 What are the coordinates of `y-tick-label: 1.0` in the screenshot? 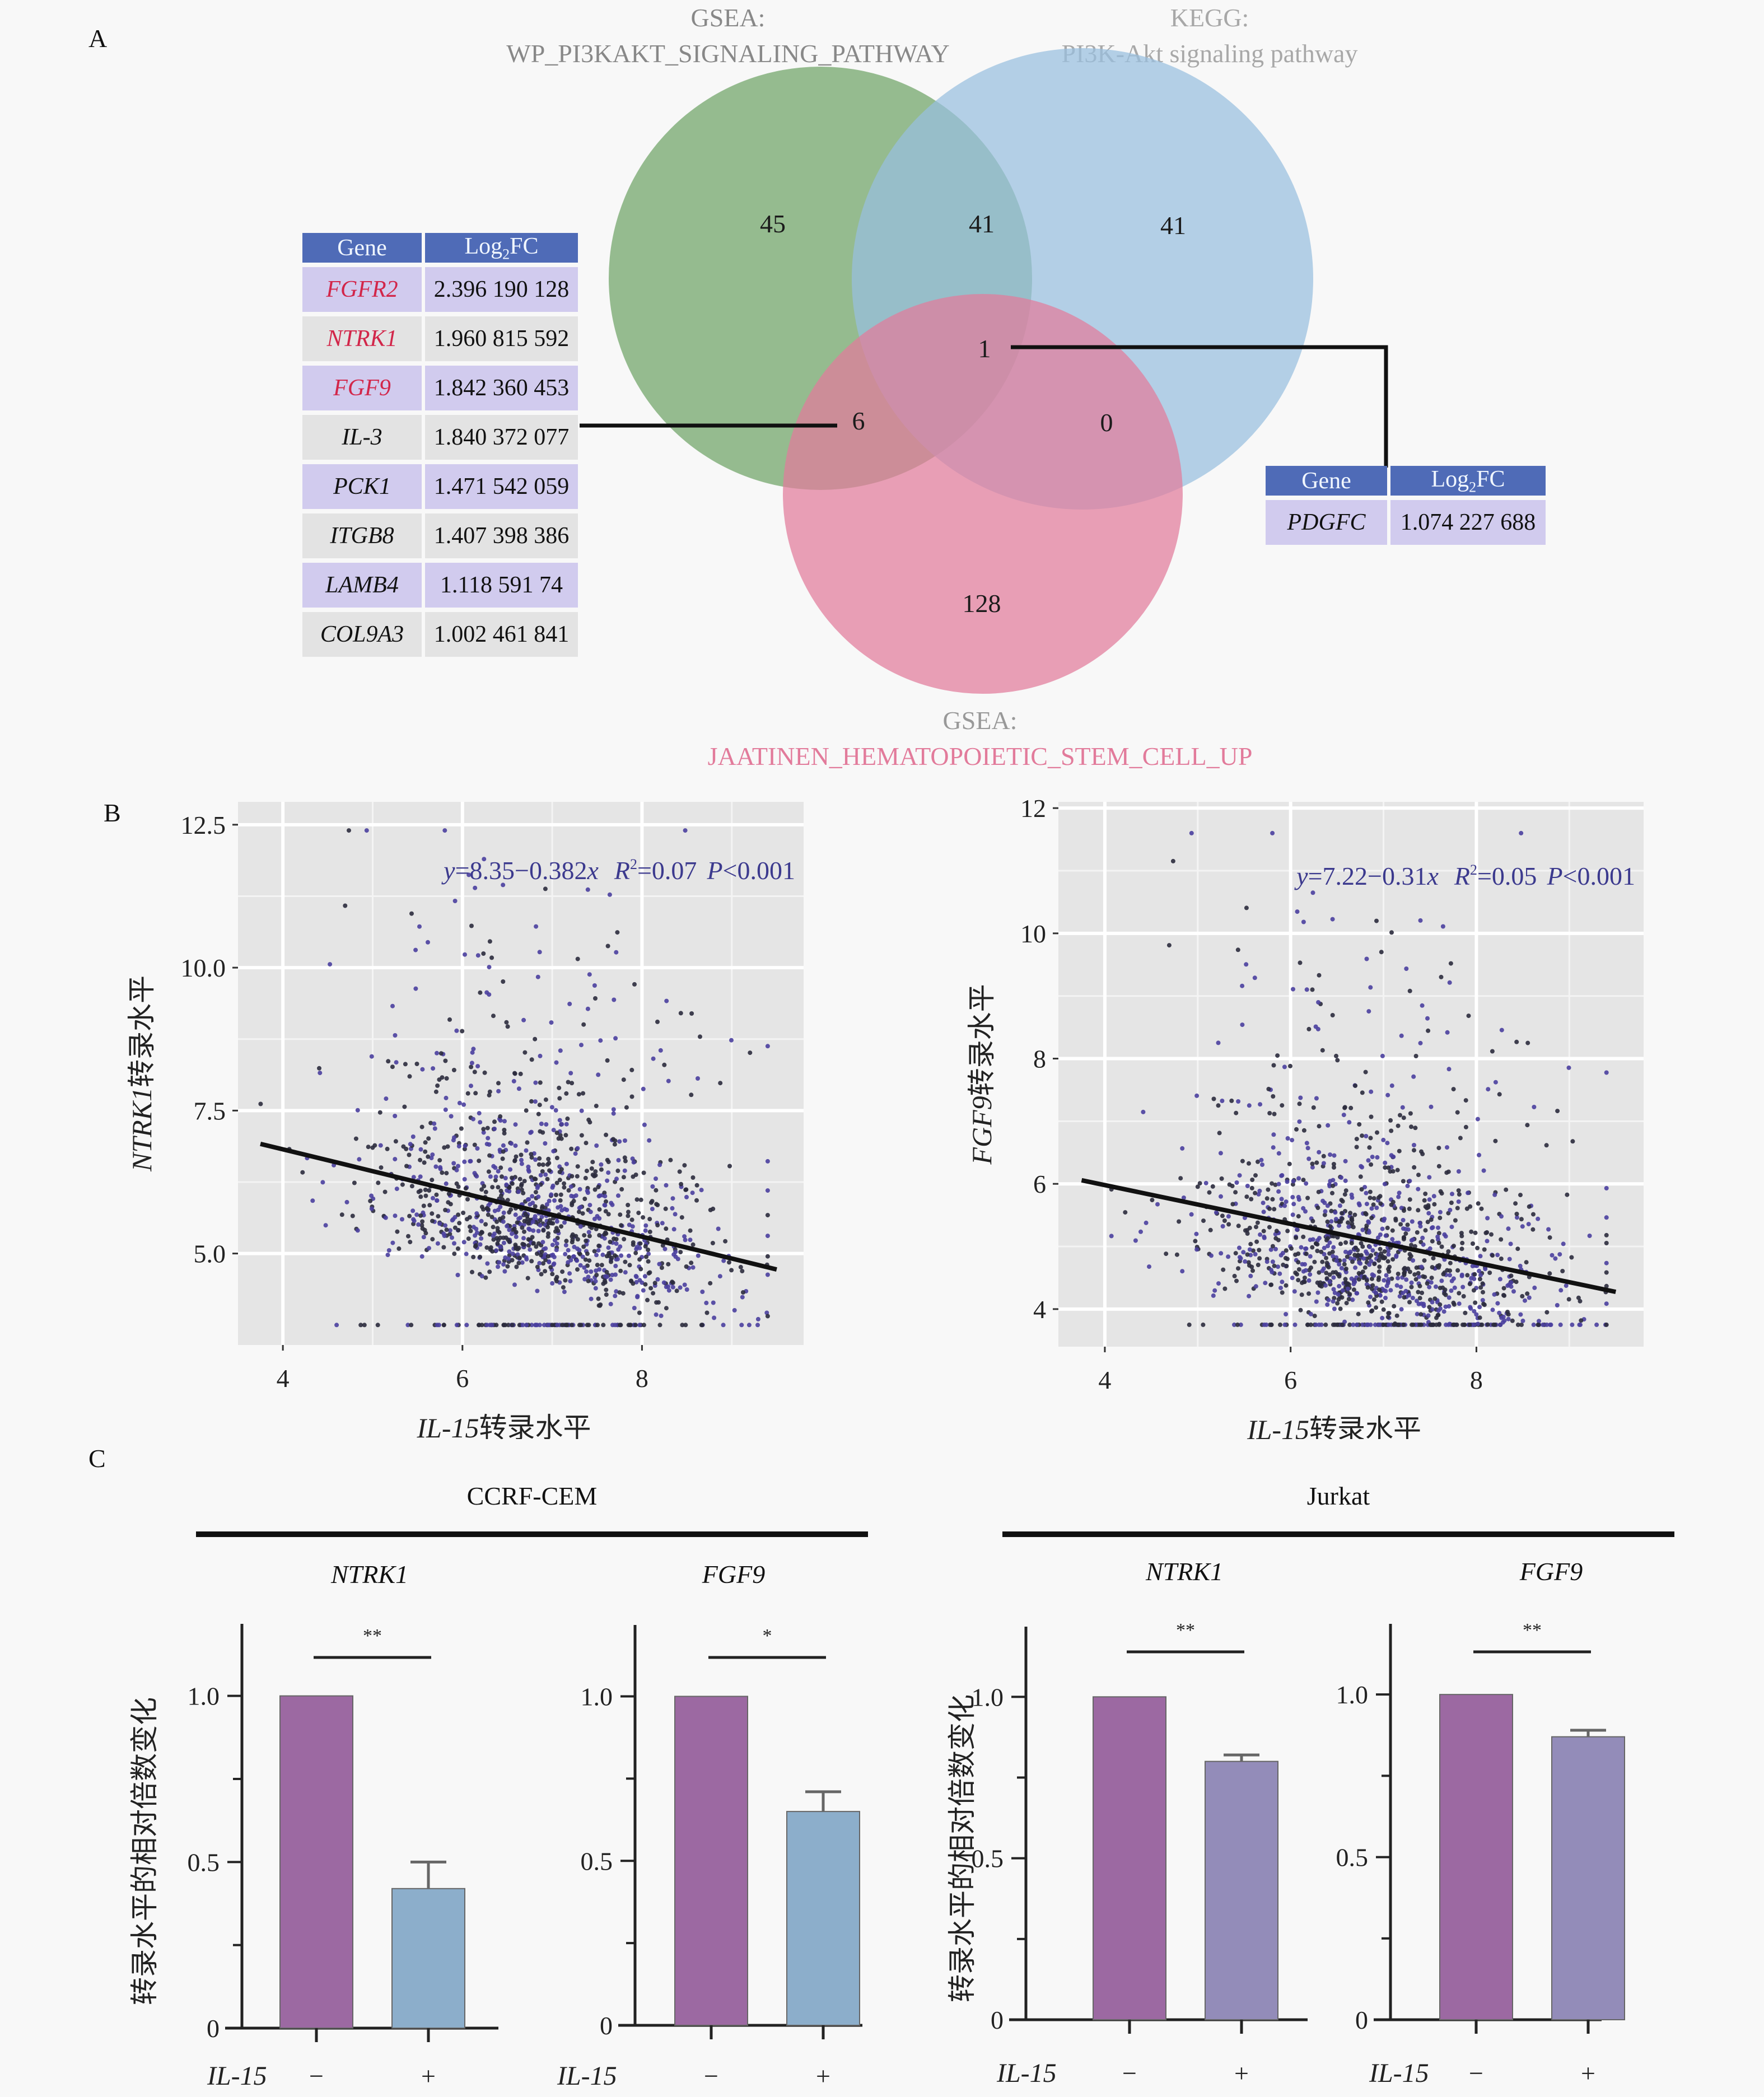 It's located at (597, 1697).